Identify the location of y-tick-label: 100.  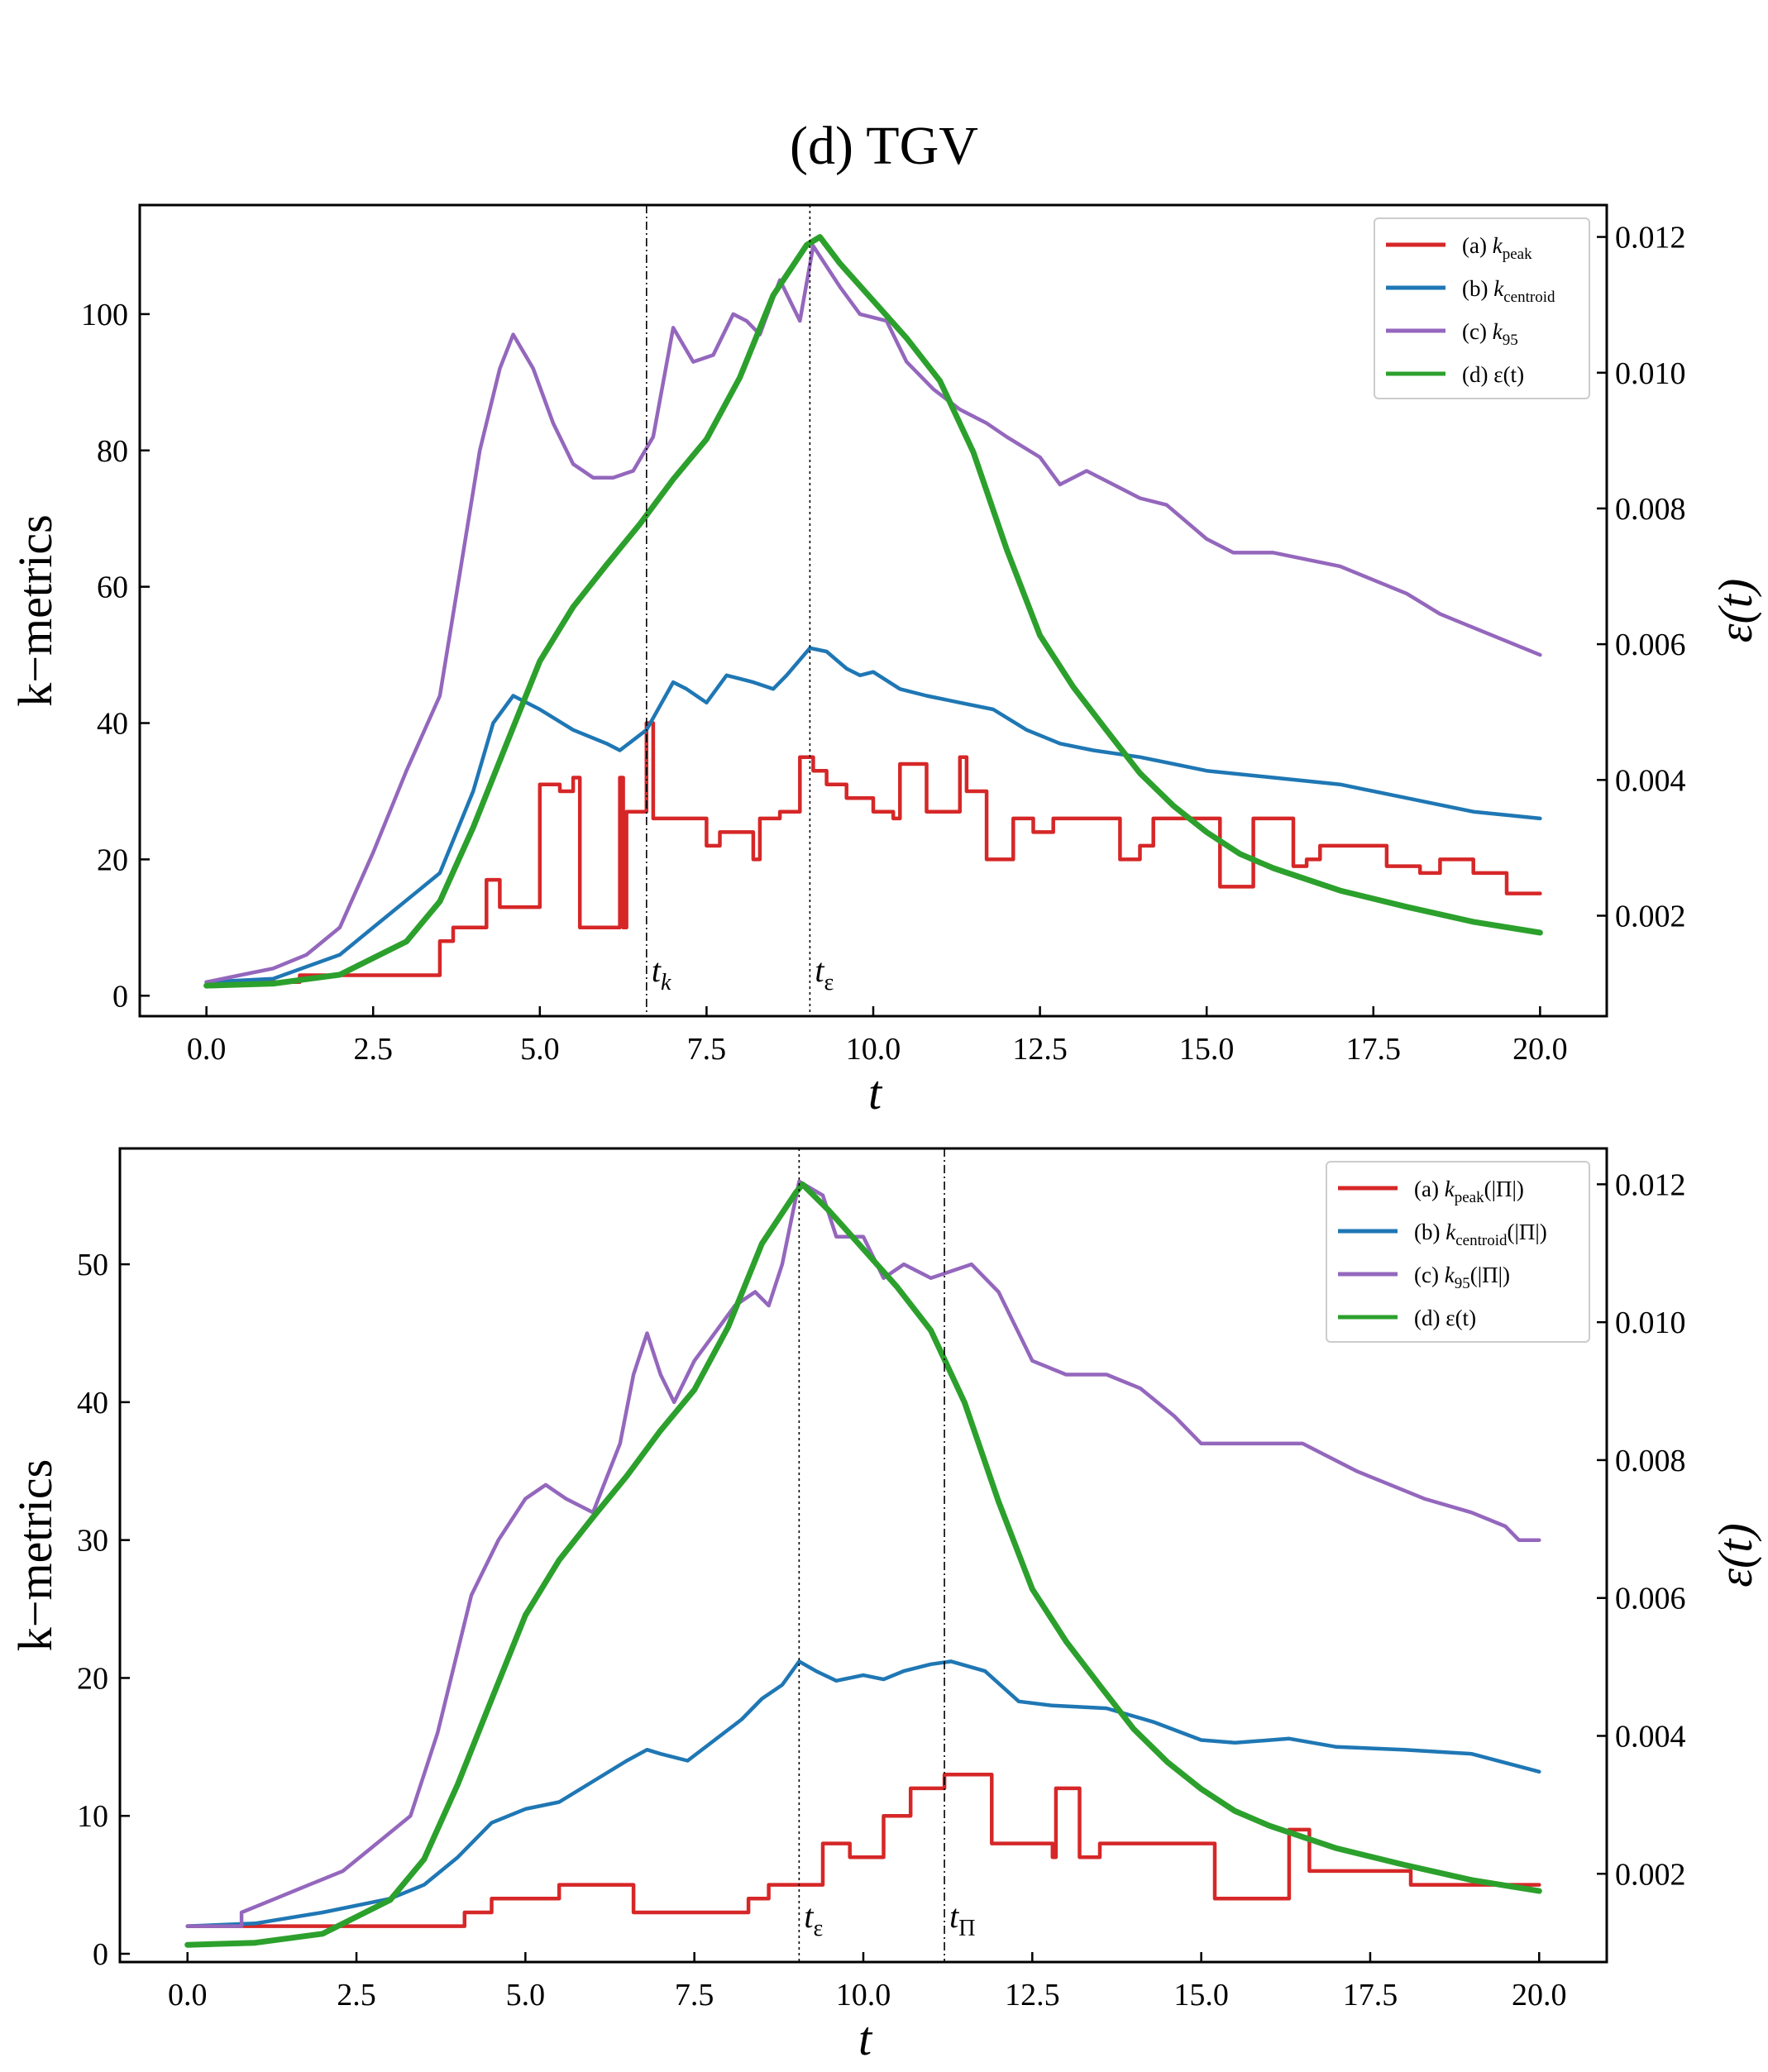
(104, 315).